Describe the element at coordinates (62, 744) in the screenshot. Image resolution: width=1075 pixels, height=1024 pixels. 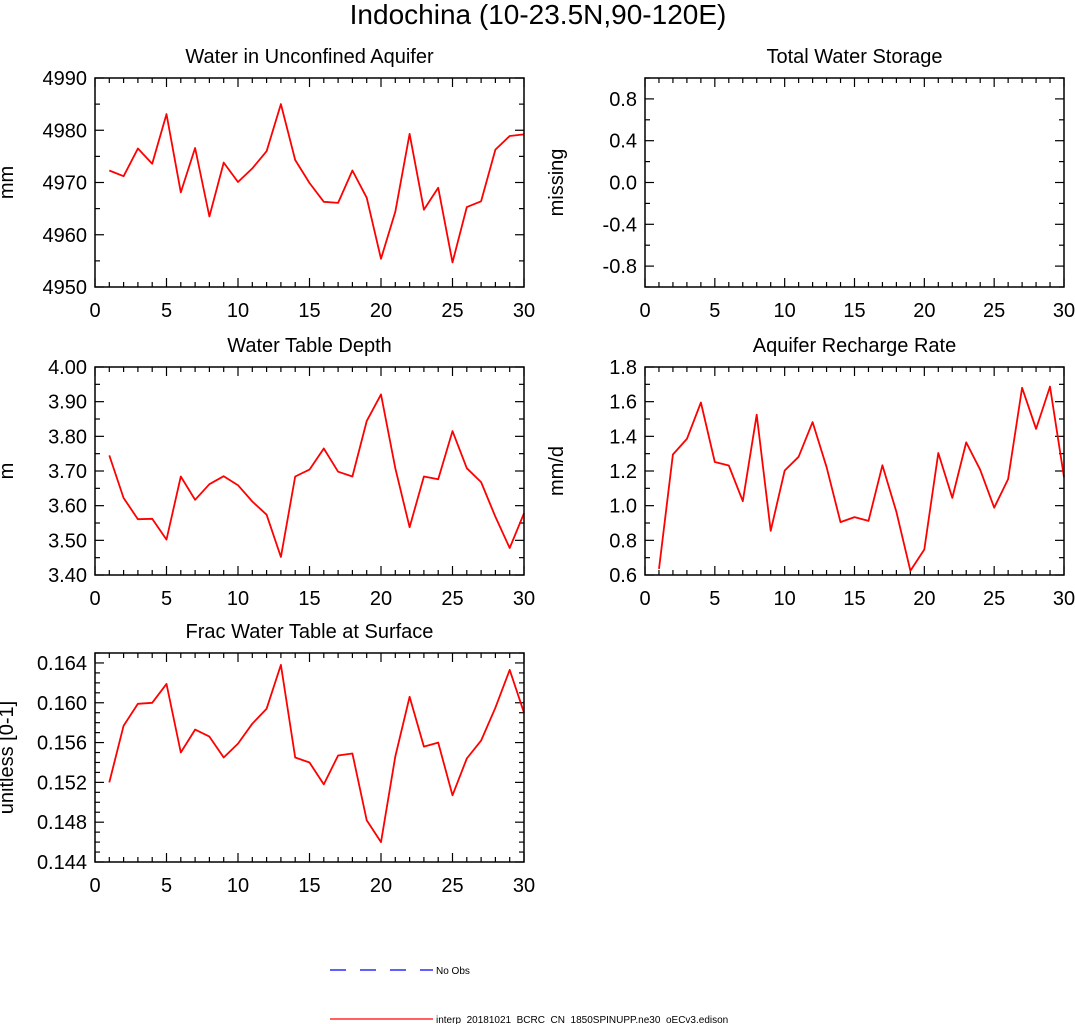
I see `y-tick-label: 0.156` at that location.